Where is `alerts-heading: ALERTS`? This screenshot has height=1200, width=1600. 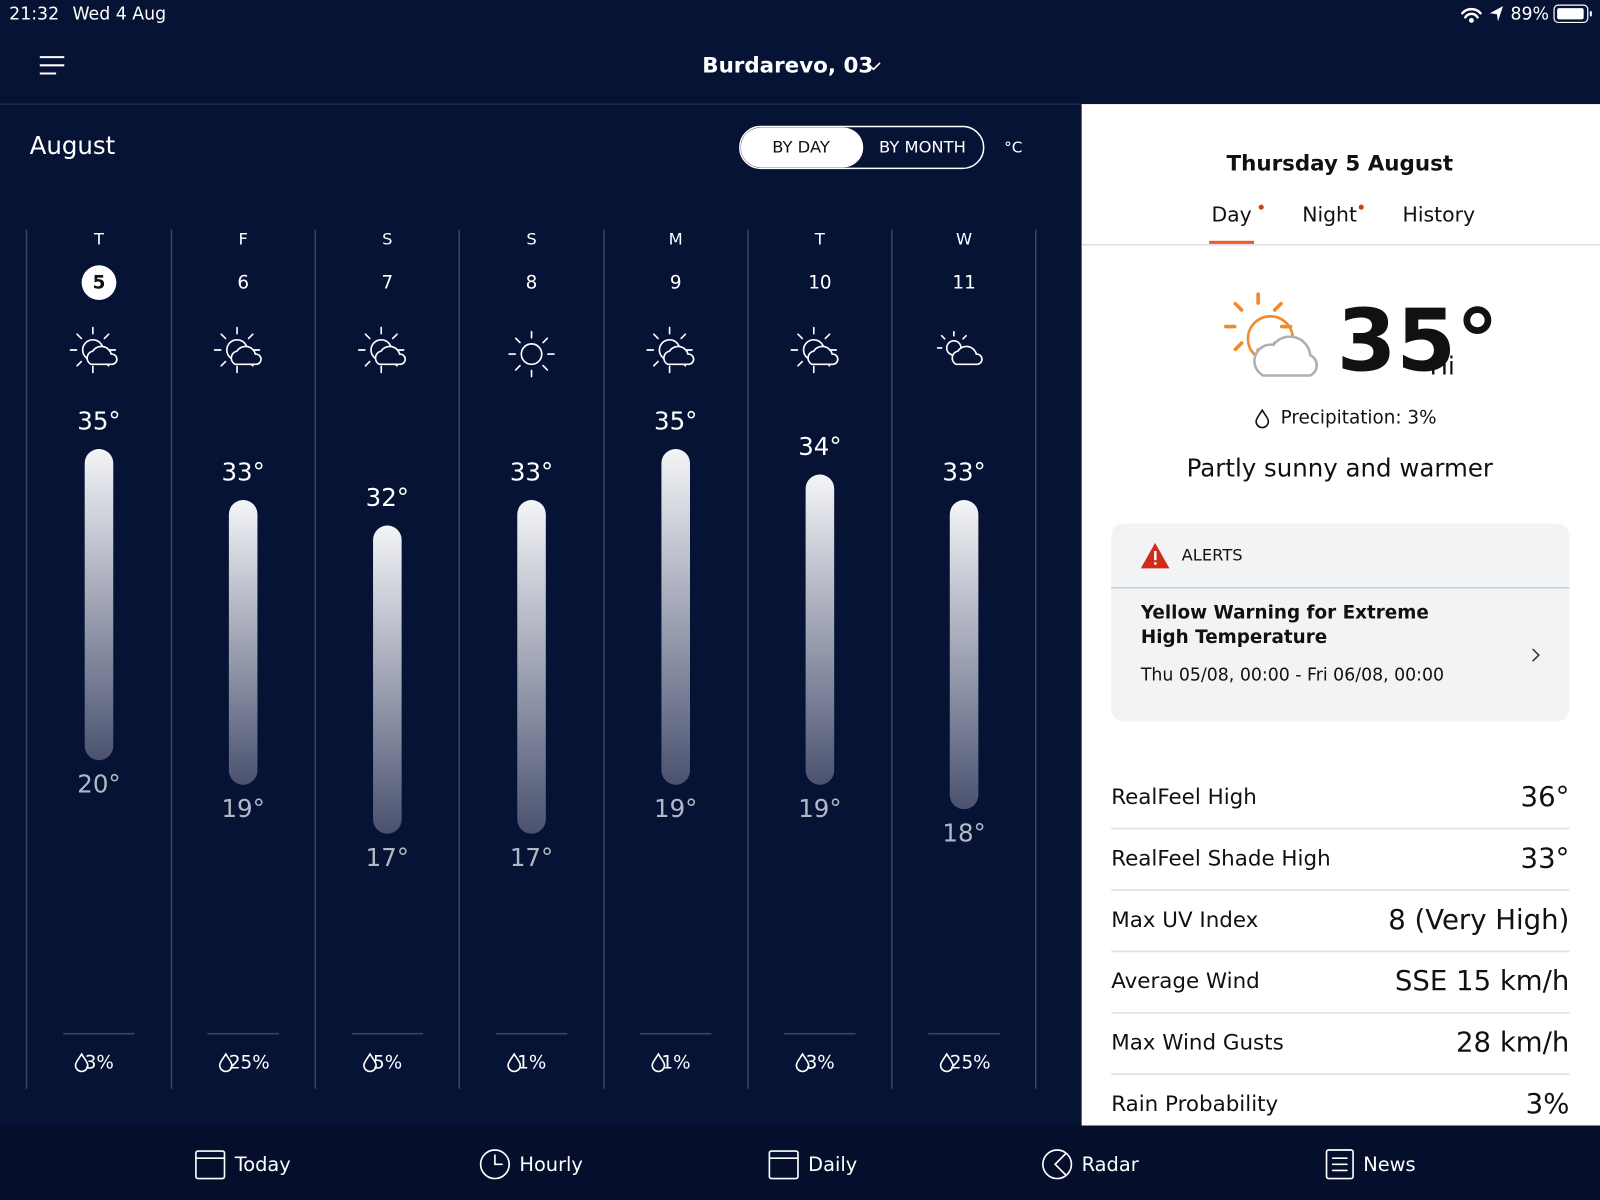
alerts-heading: ALERTS is located at coordinates (1212, 555).